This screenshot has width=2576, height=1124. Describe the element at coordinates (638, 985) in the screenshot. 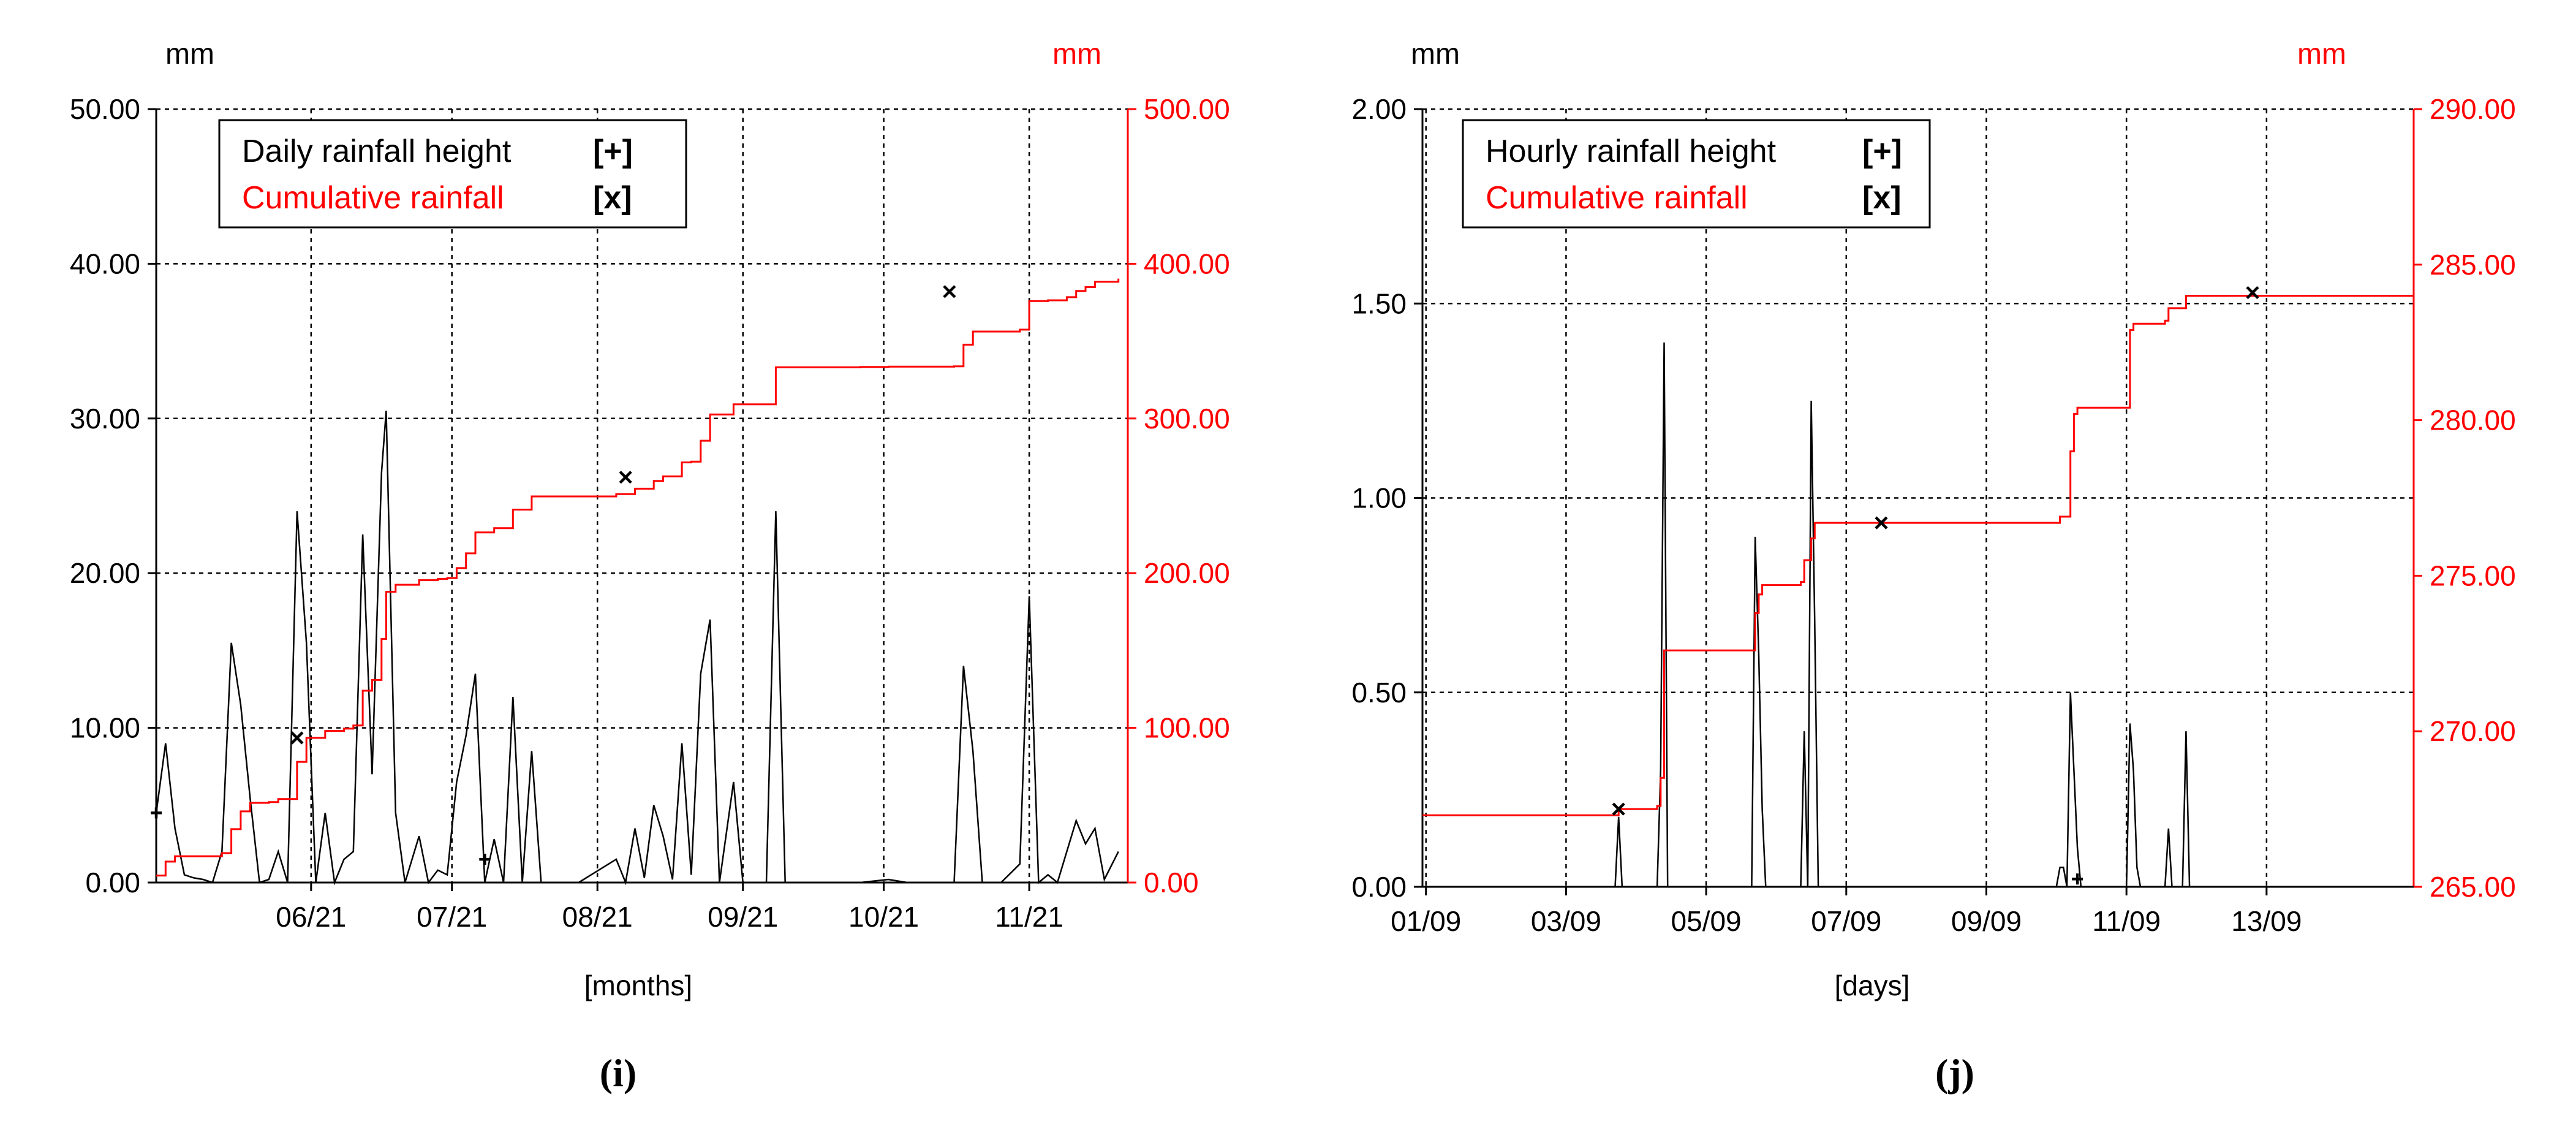

I see `x-axis-label-i: [months]` at that location.